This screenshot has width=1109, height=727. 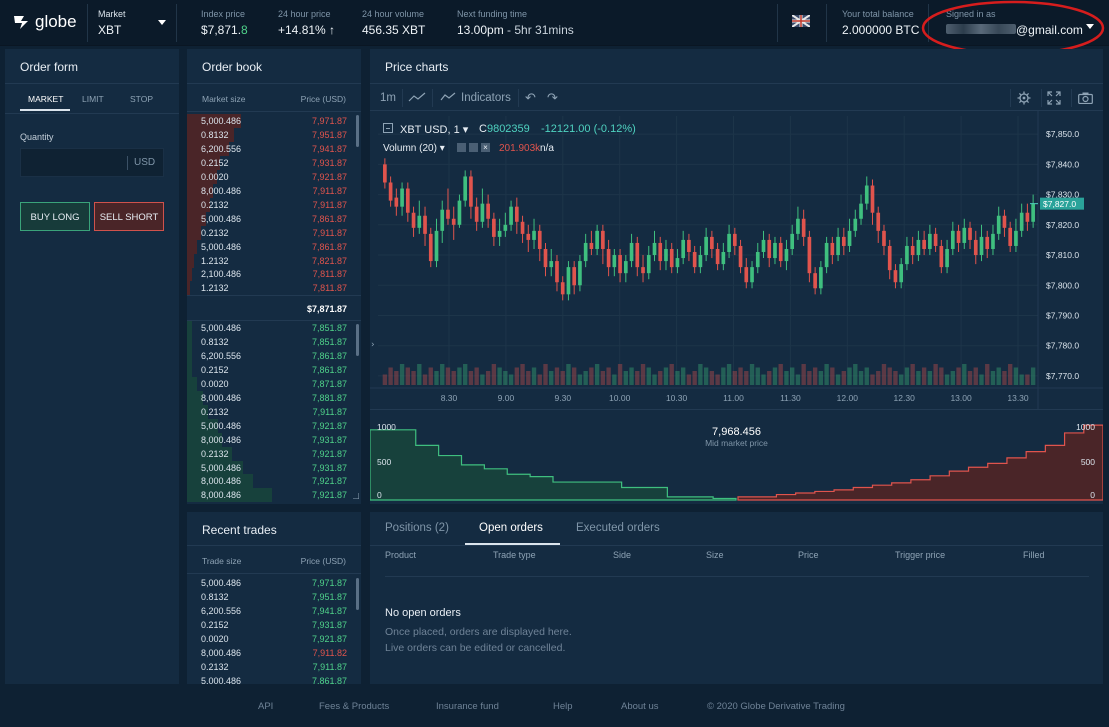 I want to click on interval-button: 1m, so click(x=388, y=98).